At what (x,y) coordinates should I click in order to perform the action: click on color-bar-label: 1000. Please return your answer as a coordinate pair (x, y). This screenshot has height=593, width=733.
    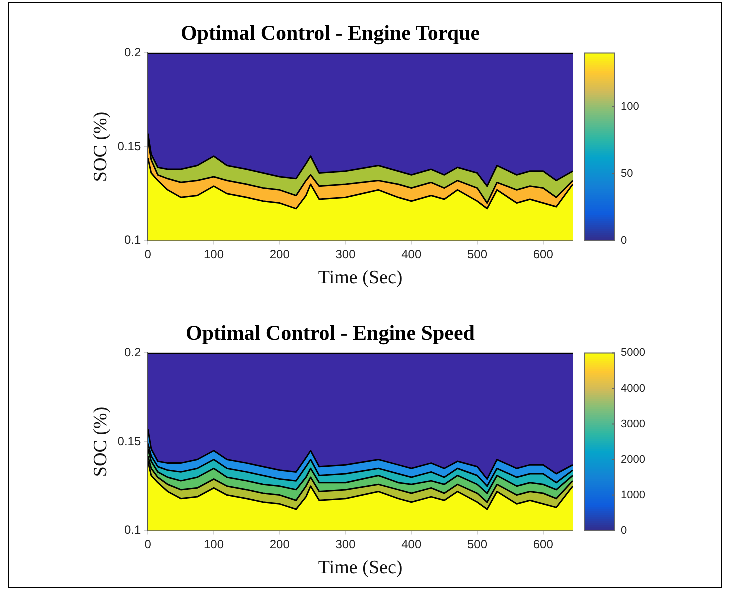
    Looking at the image, I should click on (633, 495).